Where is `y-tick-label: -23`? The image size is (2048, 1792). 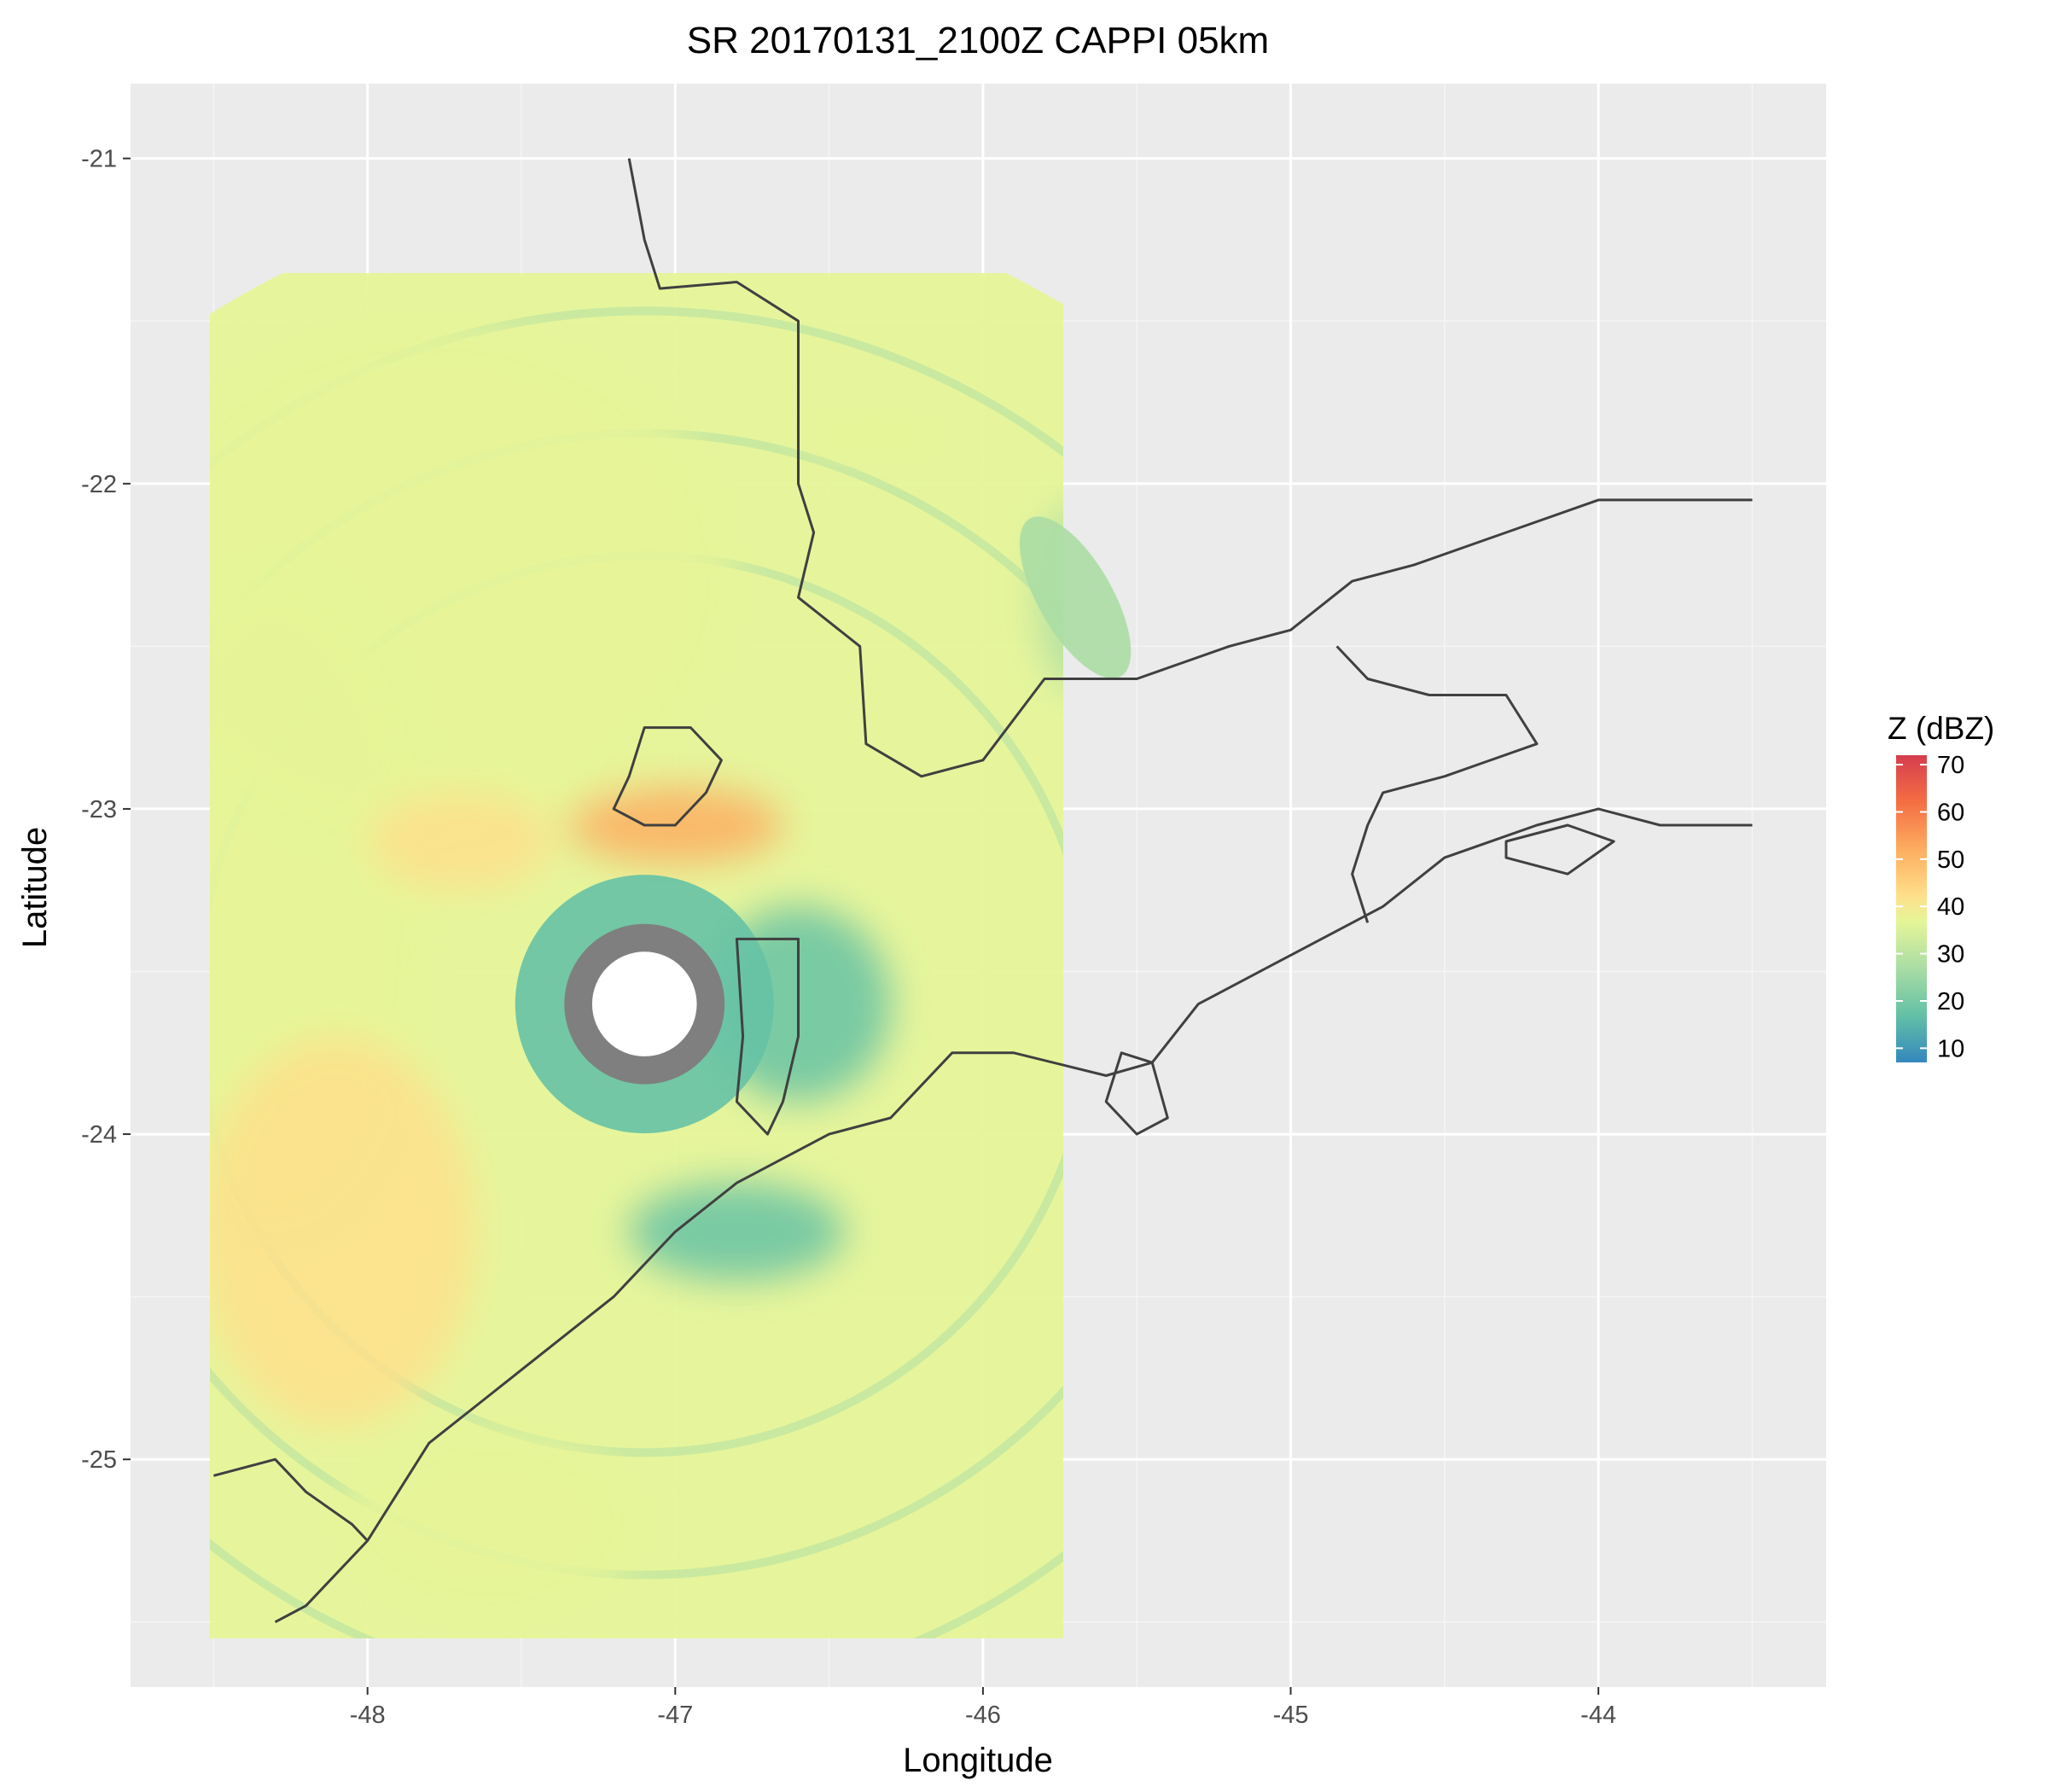
y-tick-label: -23 is located at coordinates (99, 809).